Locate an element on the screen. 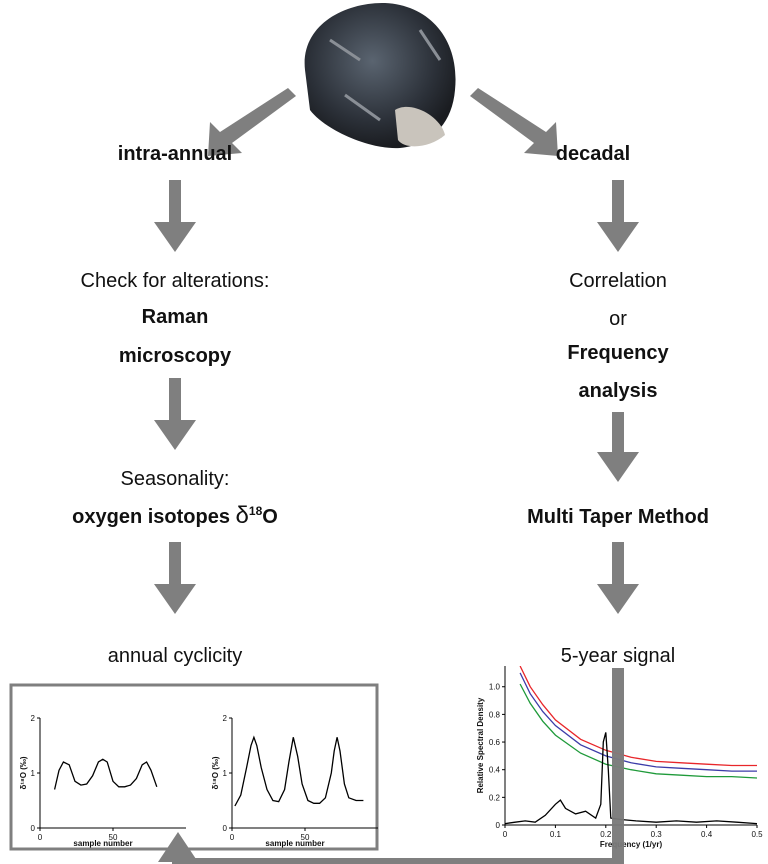 Image resolution: width=768 pixels, height=864 pixels. y-tick-label: 0.2 is located at coordinates (495, 797).